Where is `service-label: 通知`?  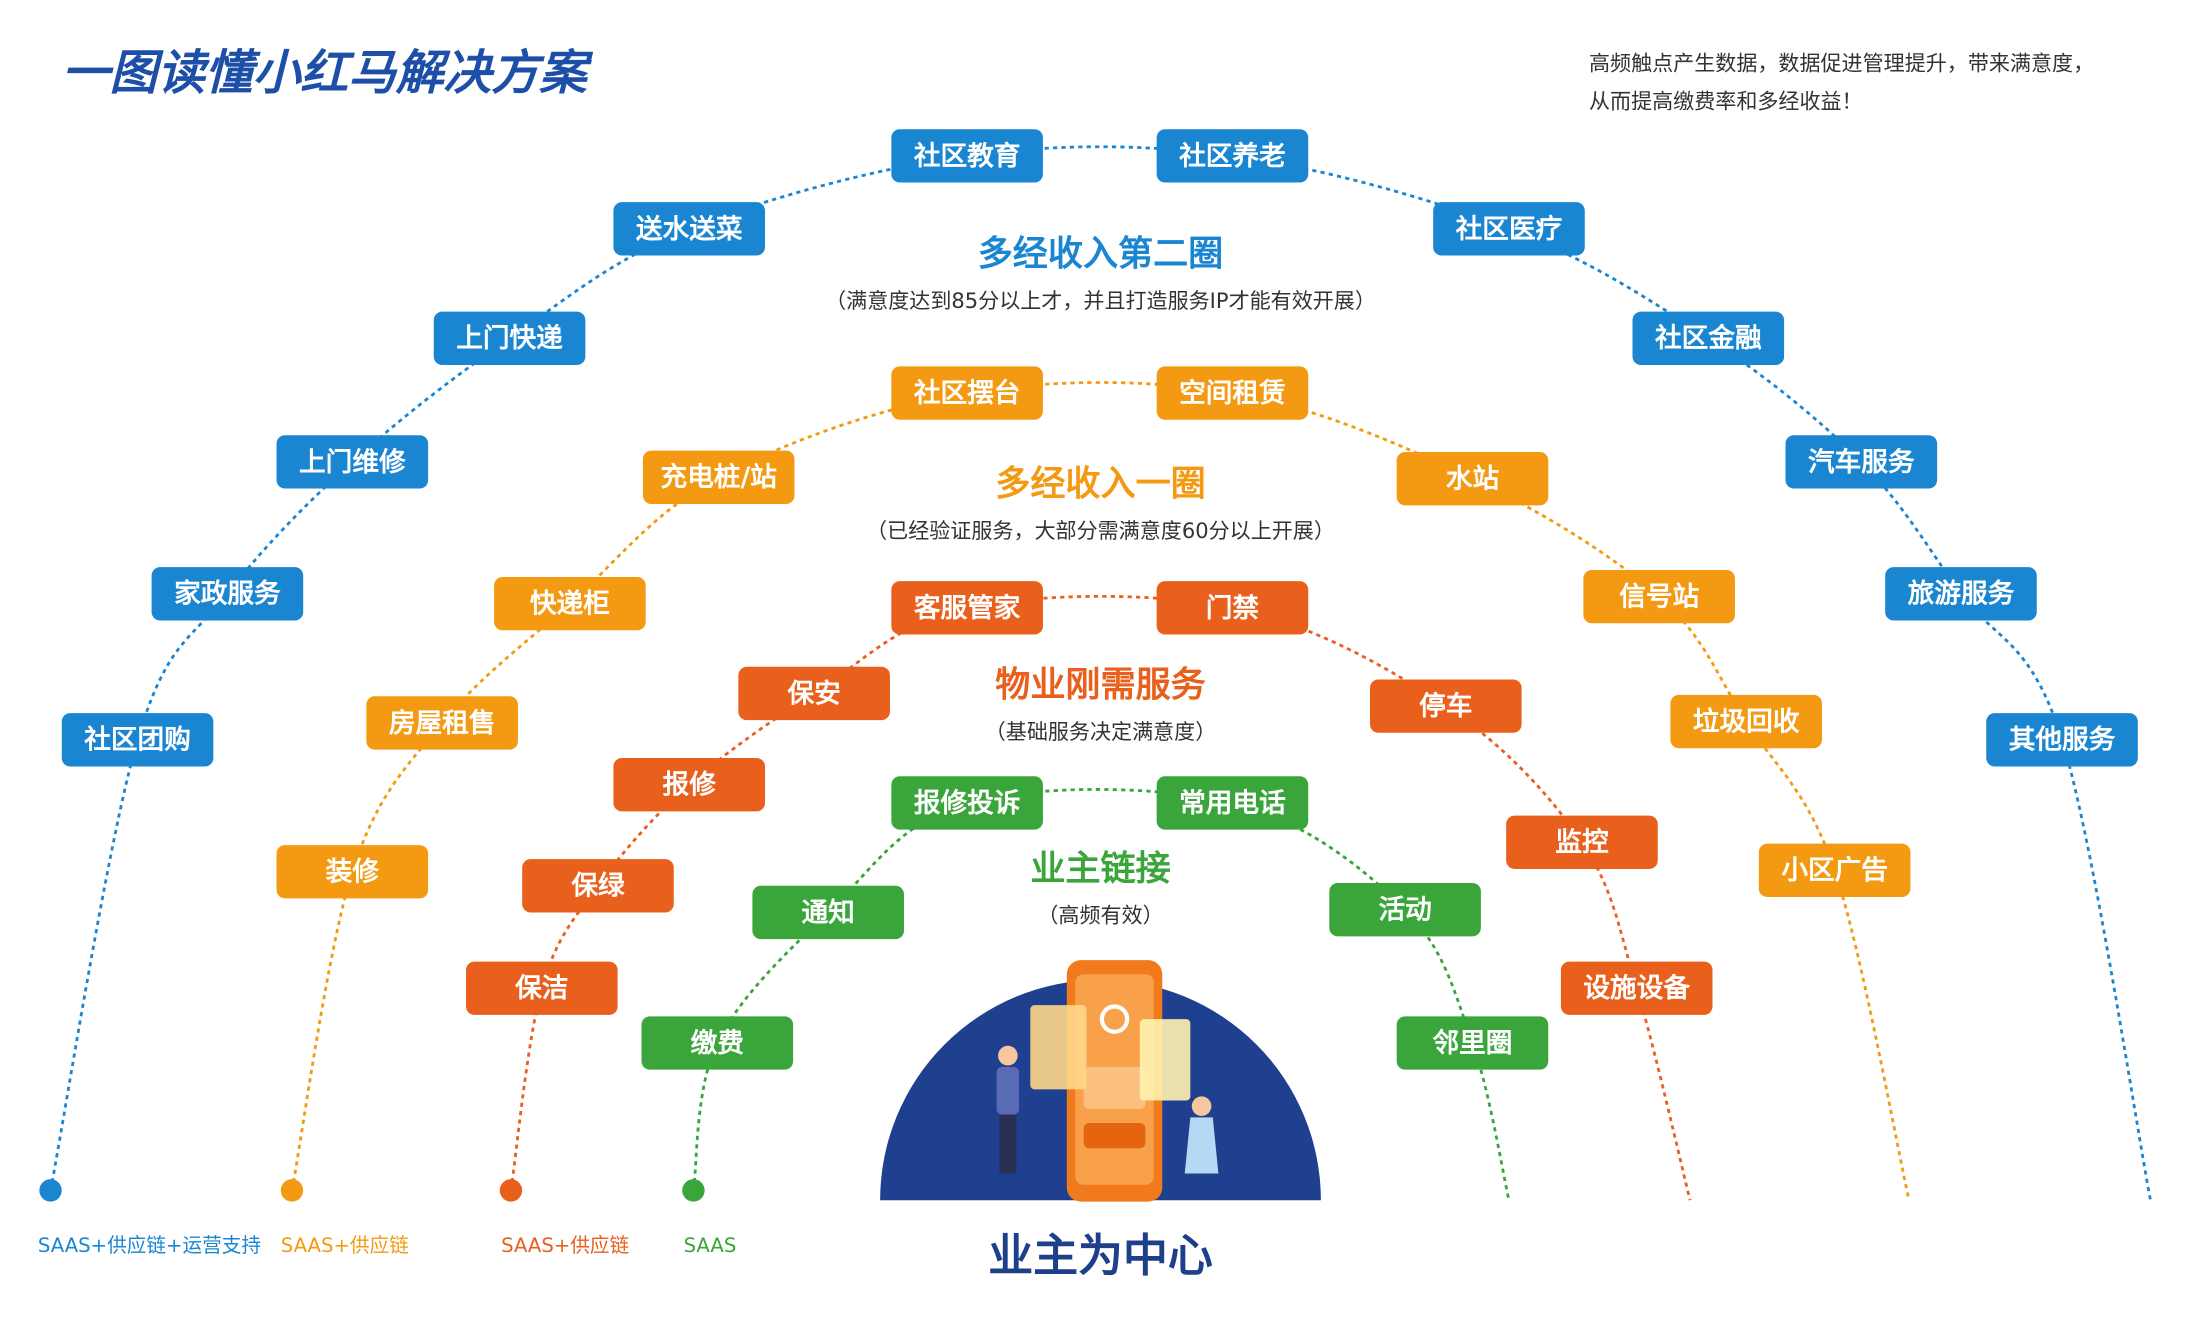 service-label: 通知 is located at coordinates (828, 912).